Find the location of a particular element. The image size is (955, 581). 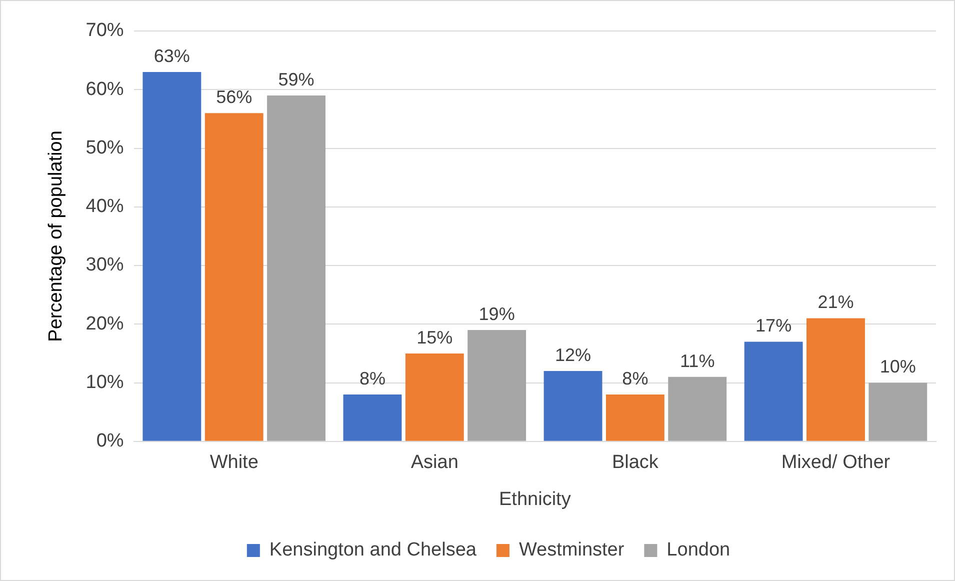

data-label: 63% is located at coordinates (172, 56).